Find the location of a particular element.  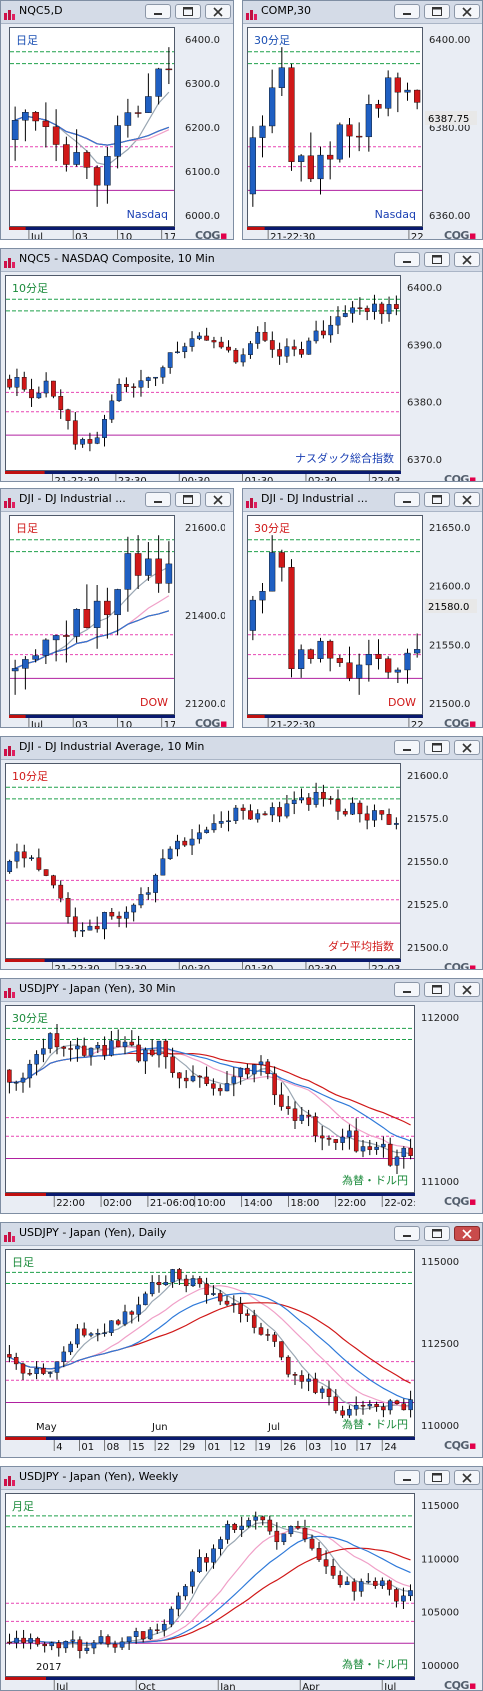

y-tick-label: 6390.0 is located at coordinates (424, 345).